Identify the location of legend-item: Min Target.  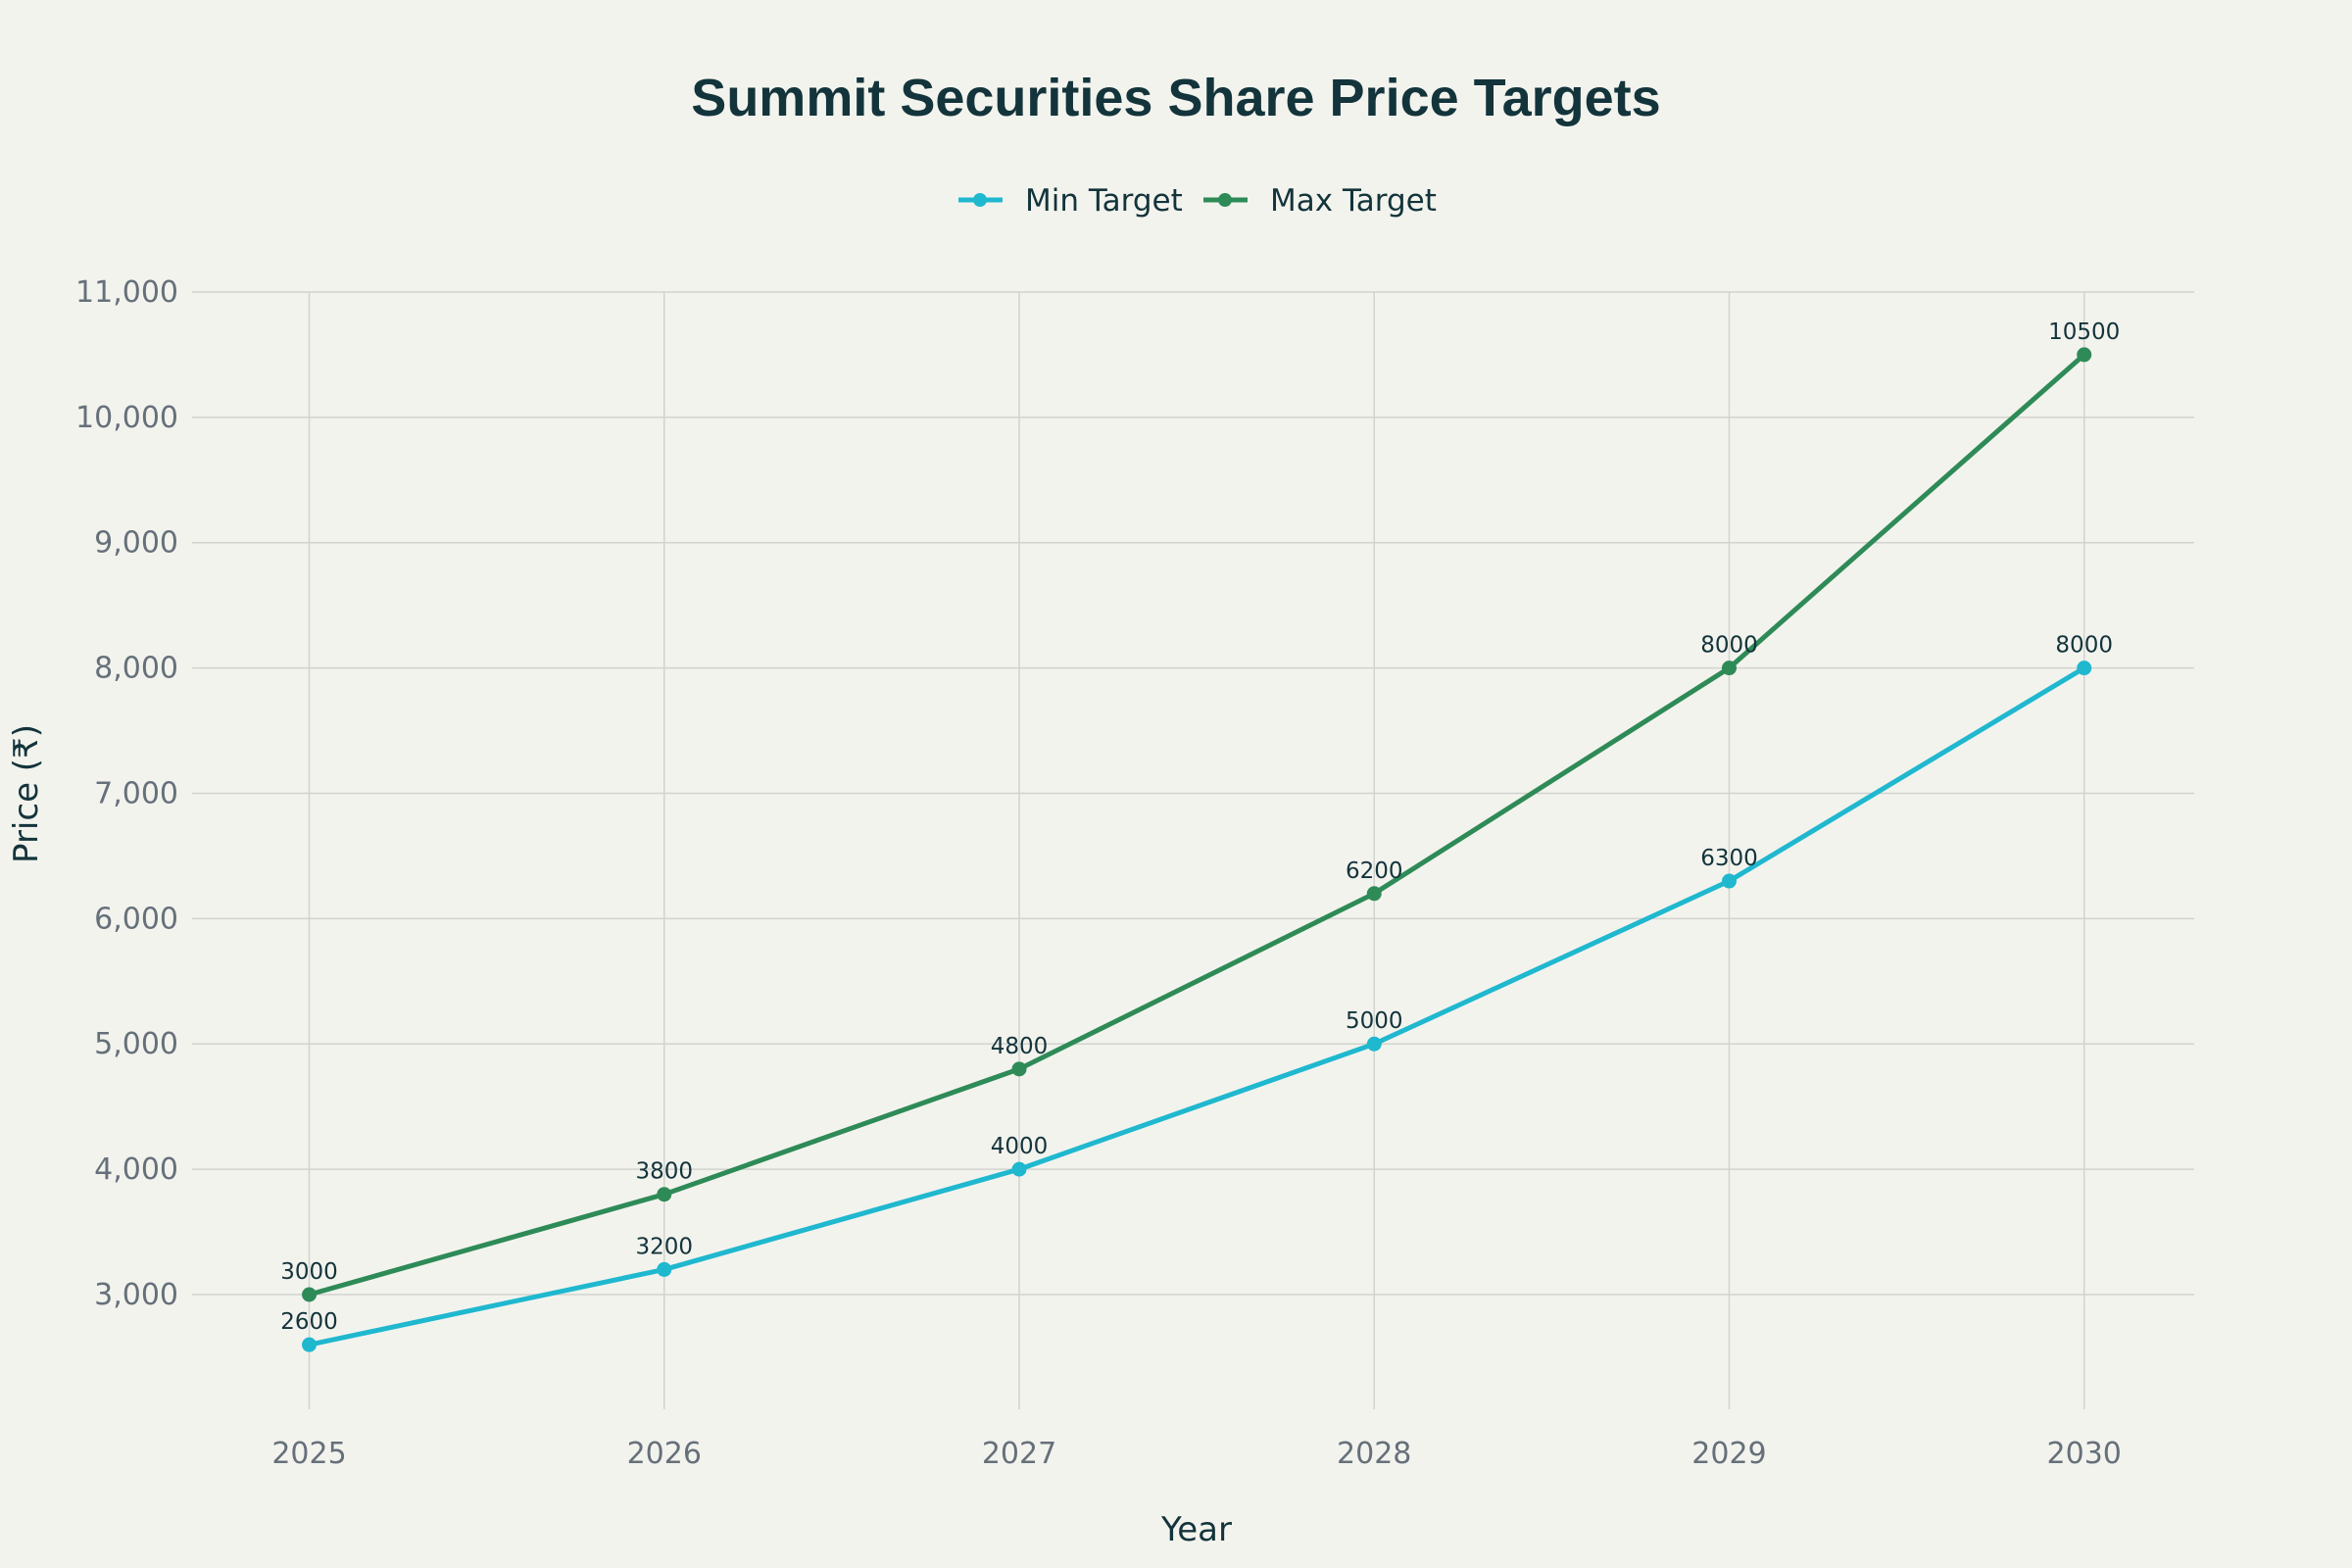
(1070, 201).